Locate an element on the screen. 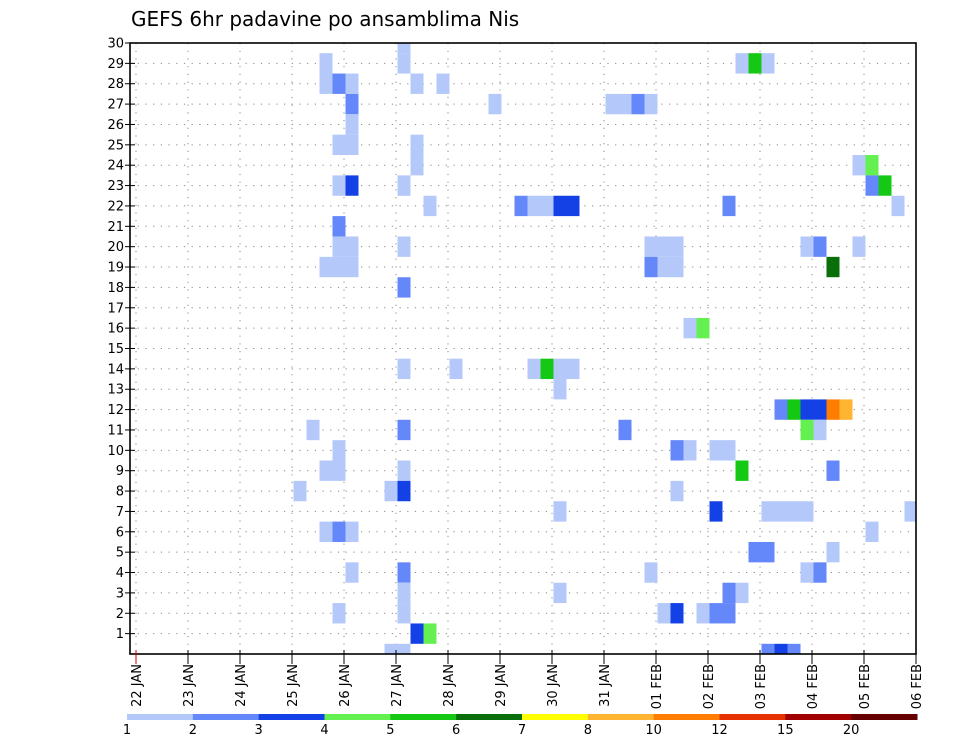 The height and width of the screenshot is (746, 960). x-tick-label: 06 FEB is located at coordinates (917, 686).